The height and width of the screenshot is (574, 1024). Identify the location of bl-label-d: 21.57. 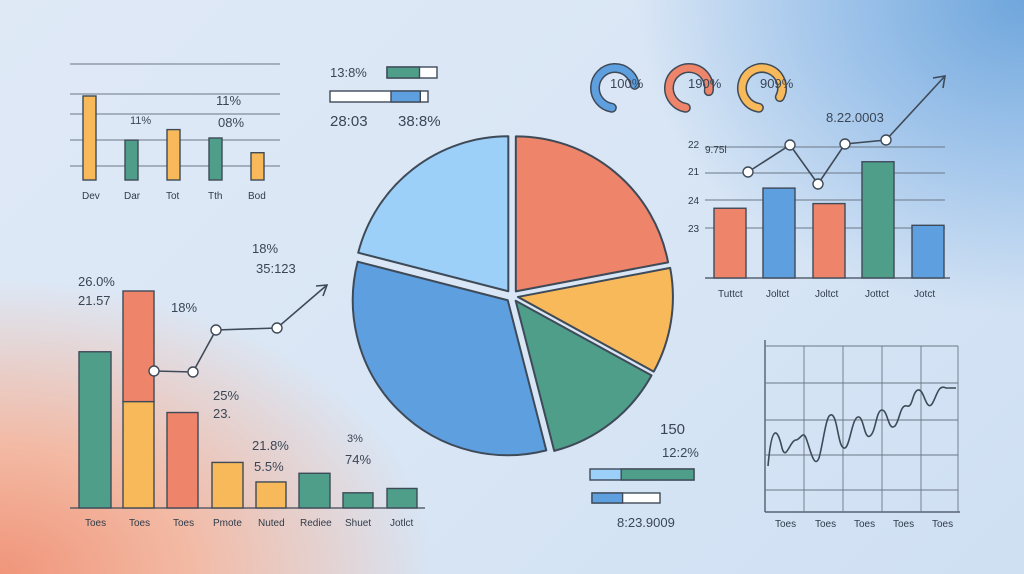
(94, 300).